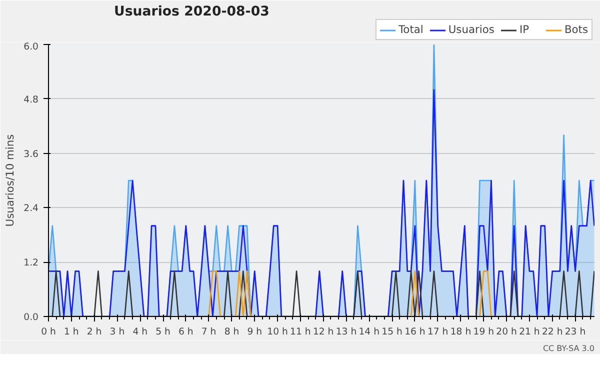 This screenshot has height=370, width=600. Describe the element at coordinates (31, 47) in the screenshot. I see `y-tick-label: 6.0` at that location.